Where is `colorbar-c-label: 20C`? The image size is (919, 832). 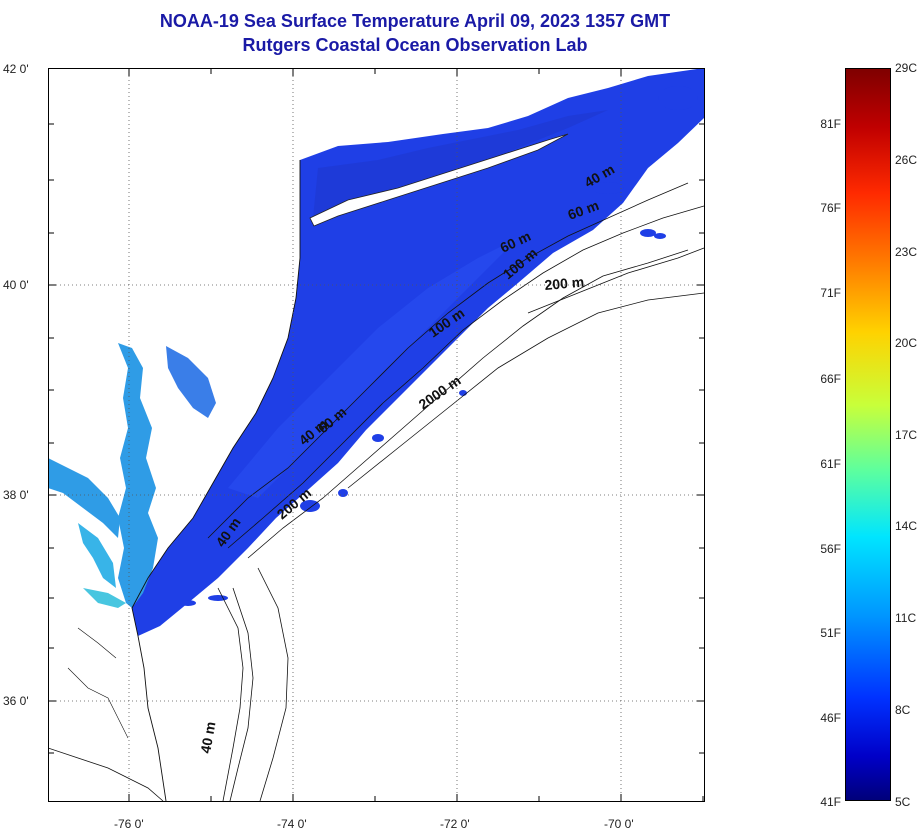
colorbar-c-label: 20C is located at coordinates (906, 343).